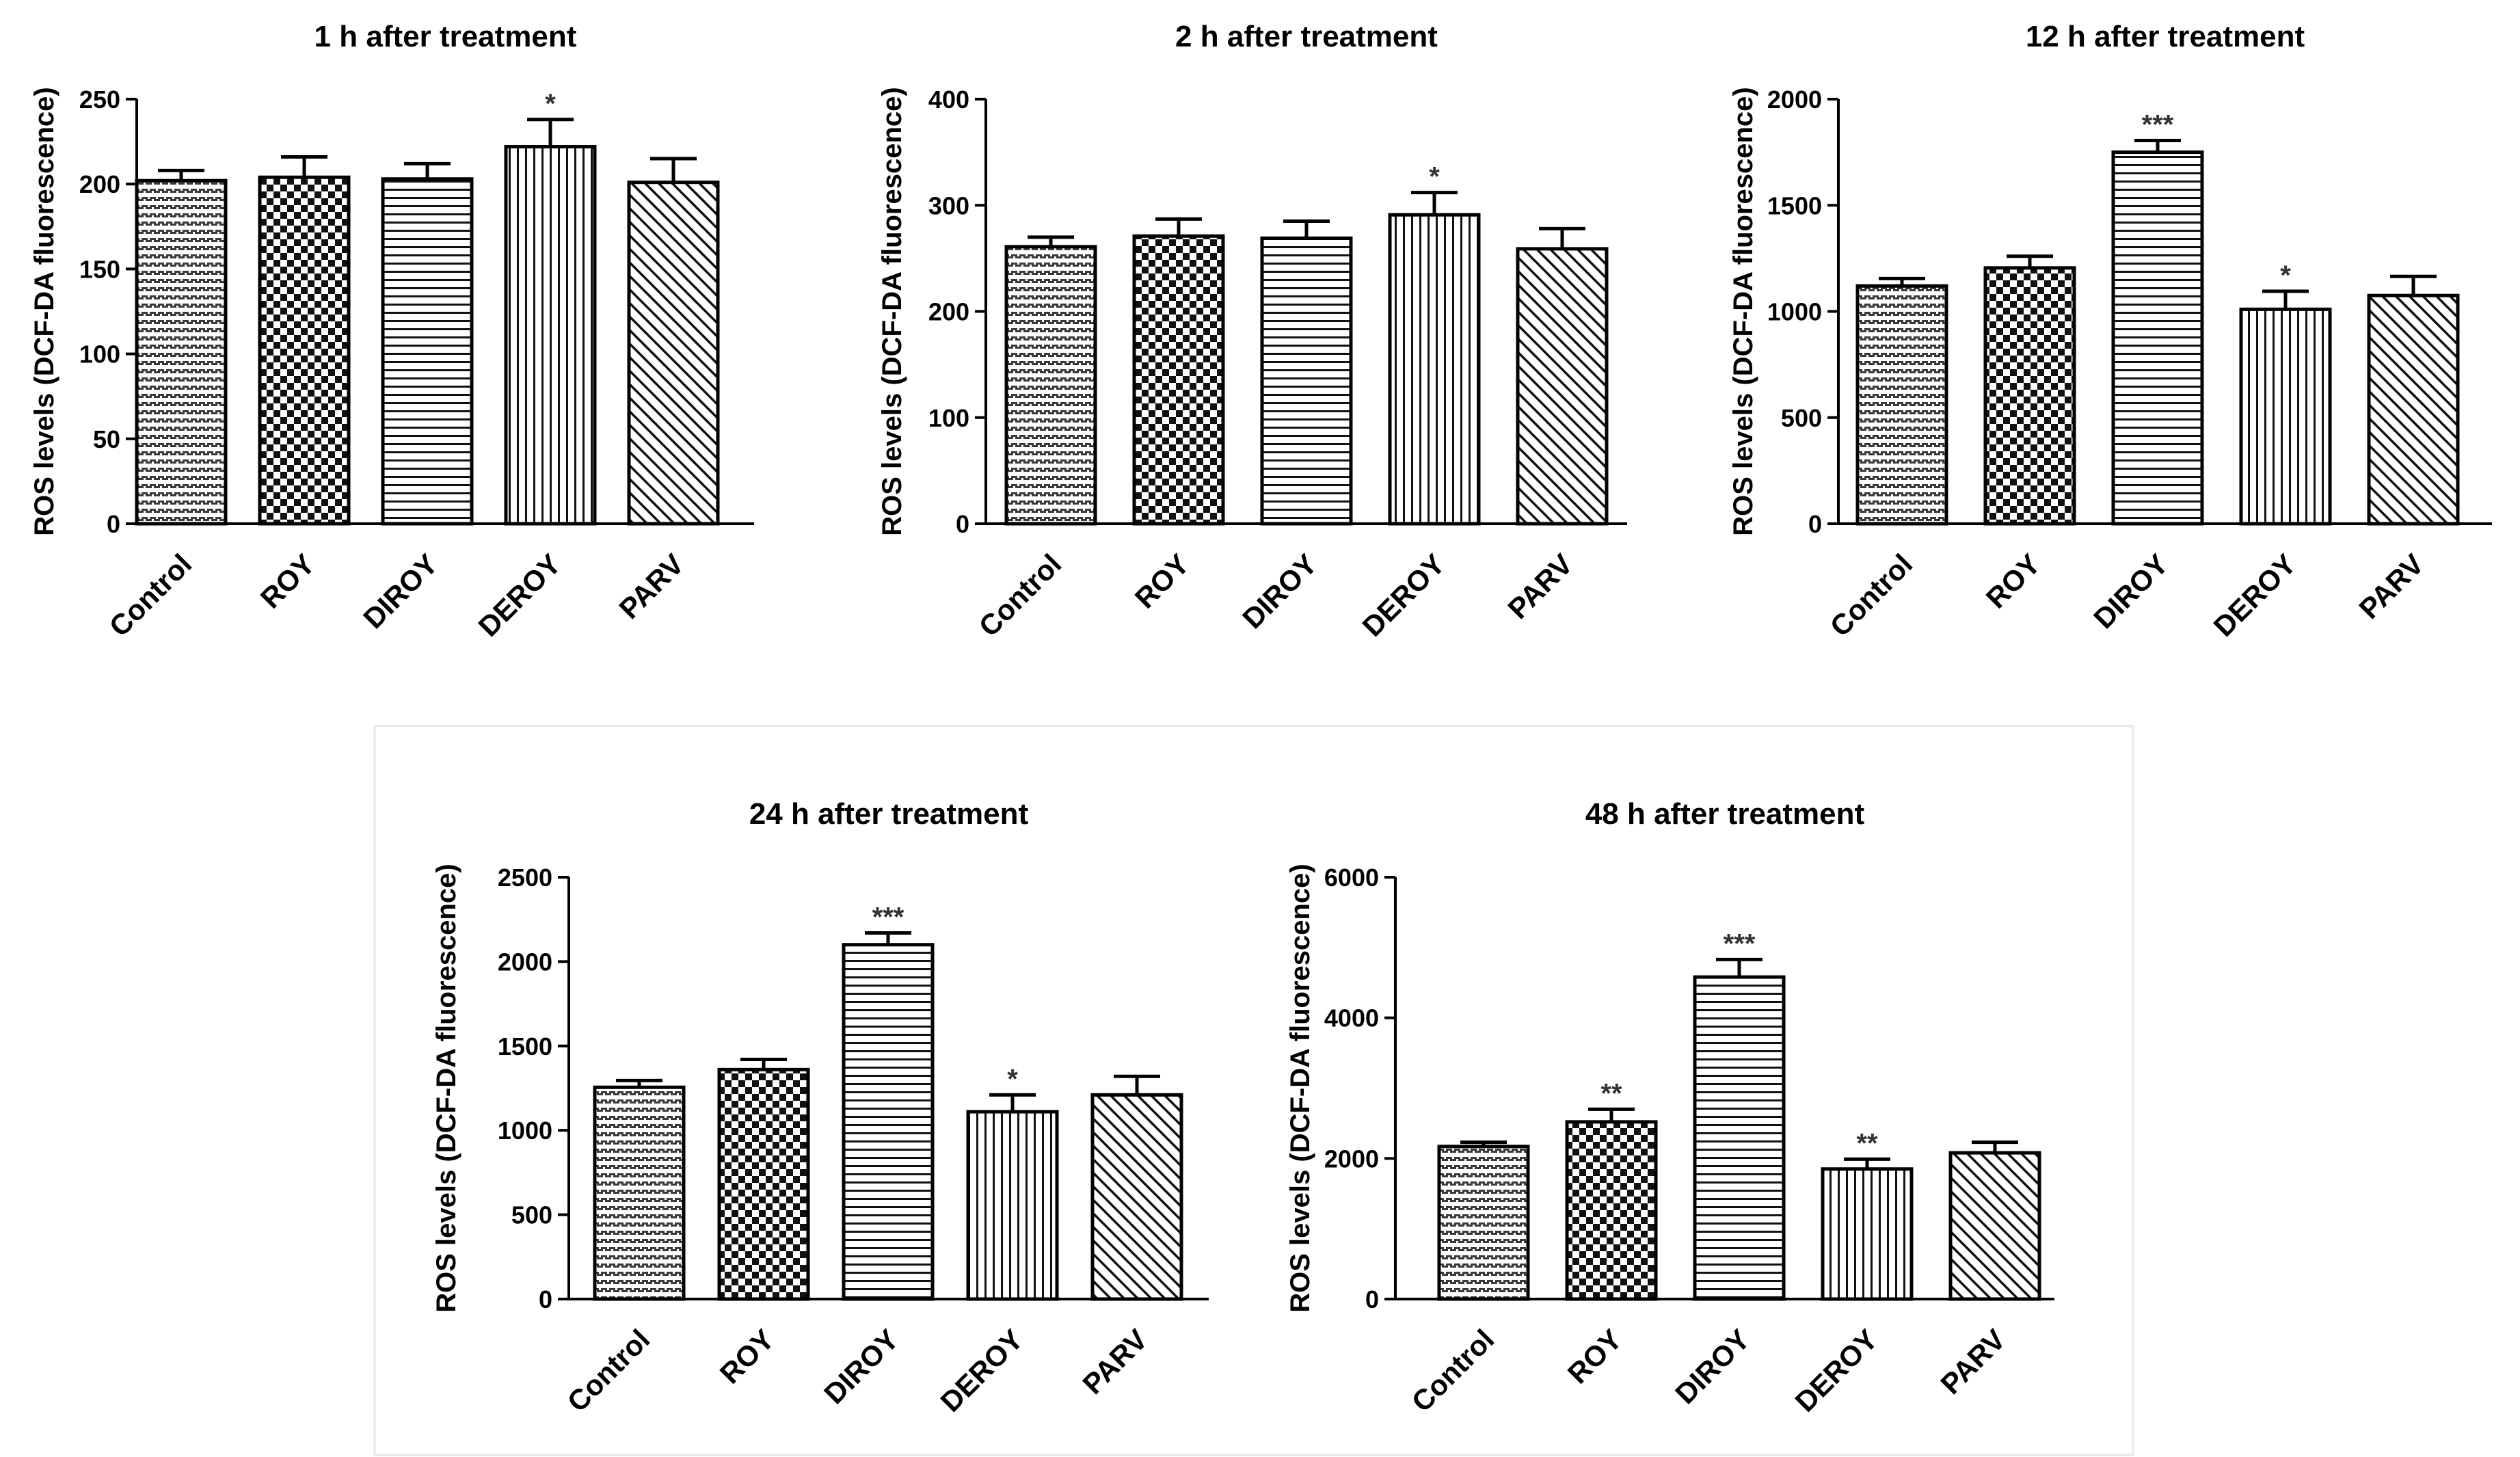  Describe the element at coordinates (889, 814) in the screenshot. I see `chart-title: 24 h after treatment` at that location.